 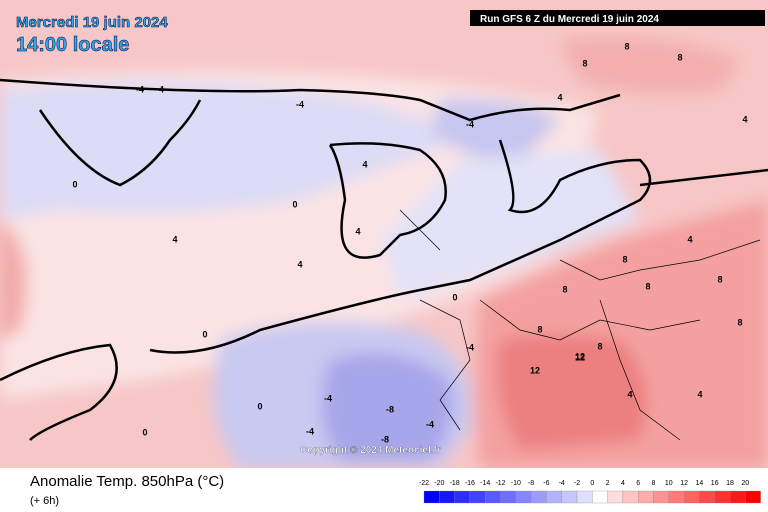 What do you see at coordinates (562, 483) in the screenshot?
I see `scale-label: -4` at bounding box center [562, 483].